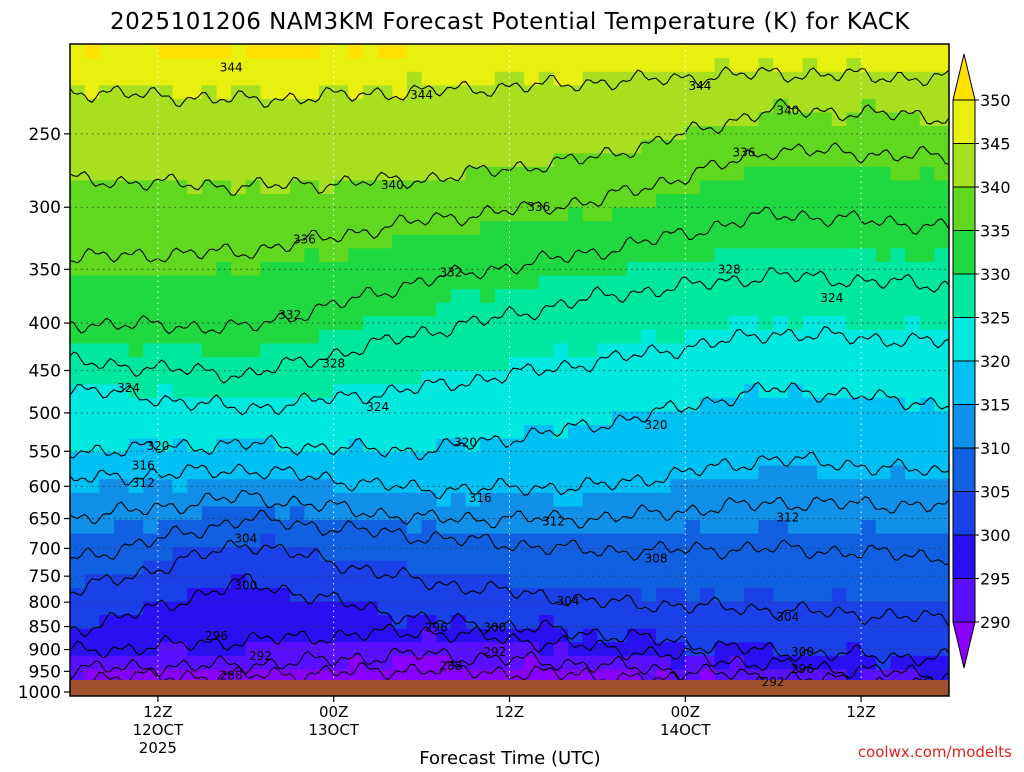 This screenshot has width=1024, height=772. Describe the element at coordinates (964, 165) in the screenshot. I see `colorbar-segment` at that location.